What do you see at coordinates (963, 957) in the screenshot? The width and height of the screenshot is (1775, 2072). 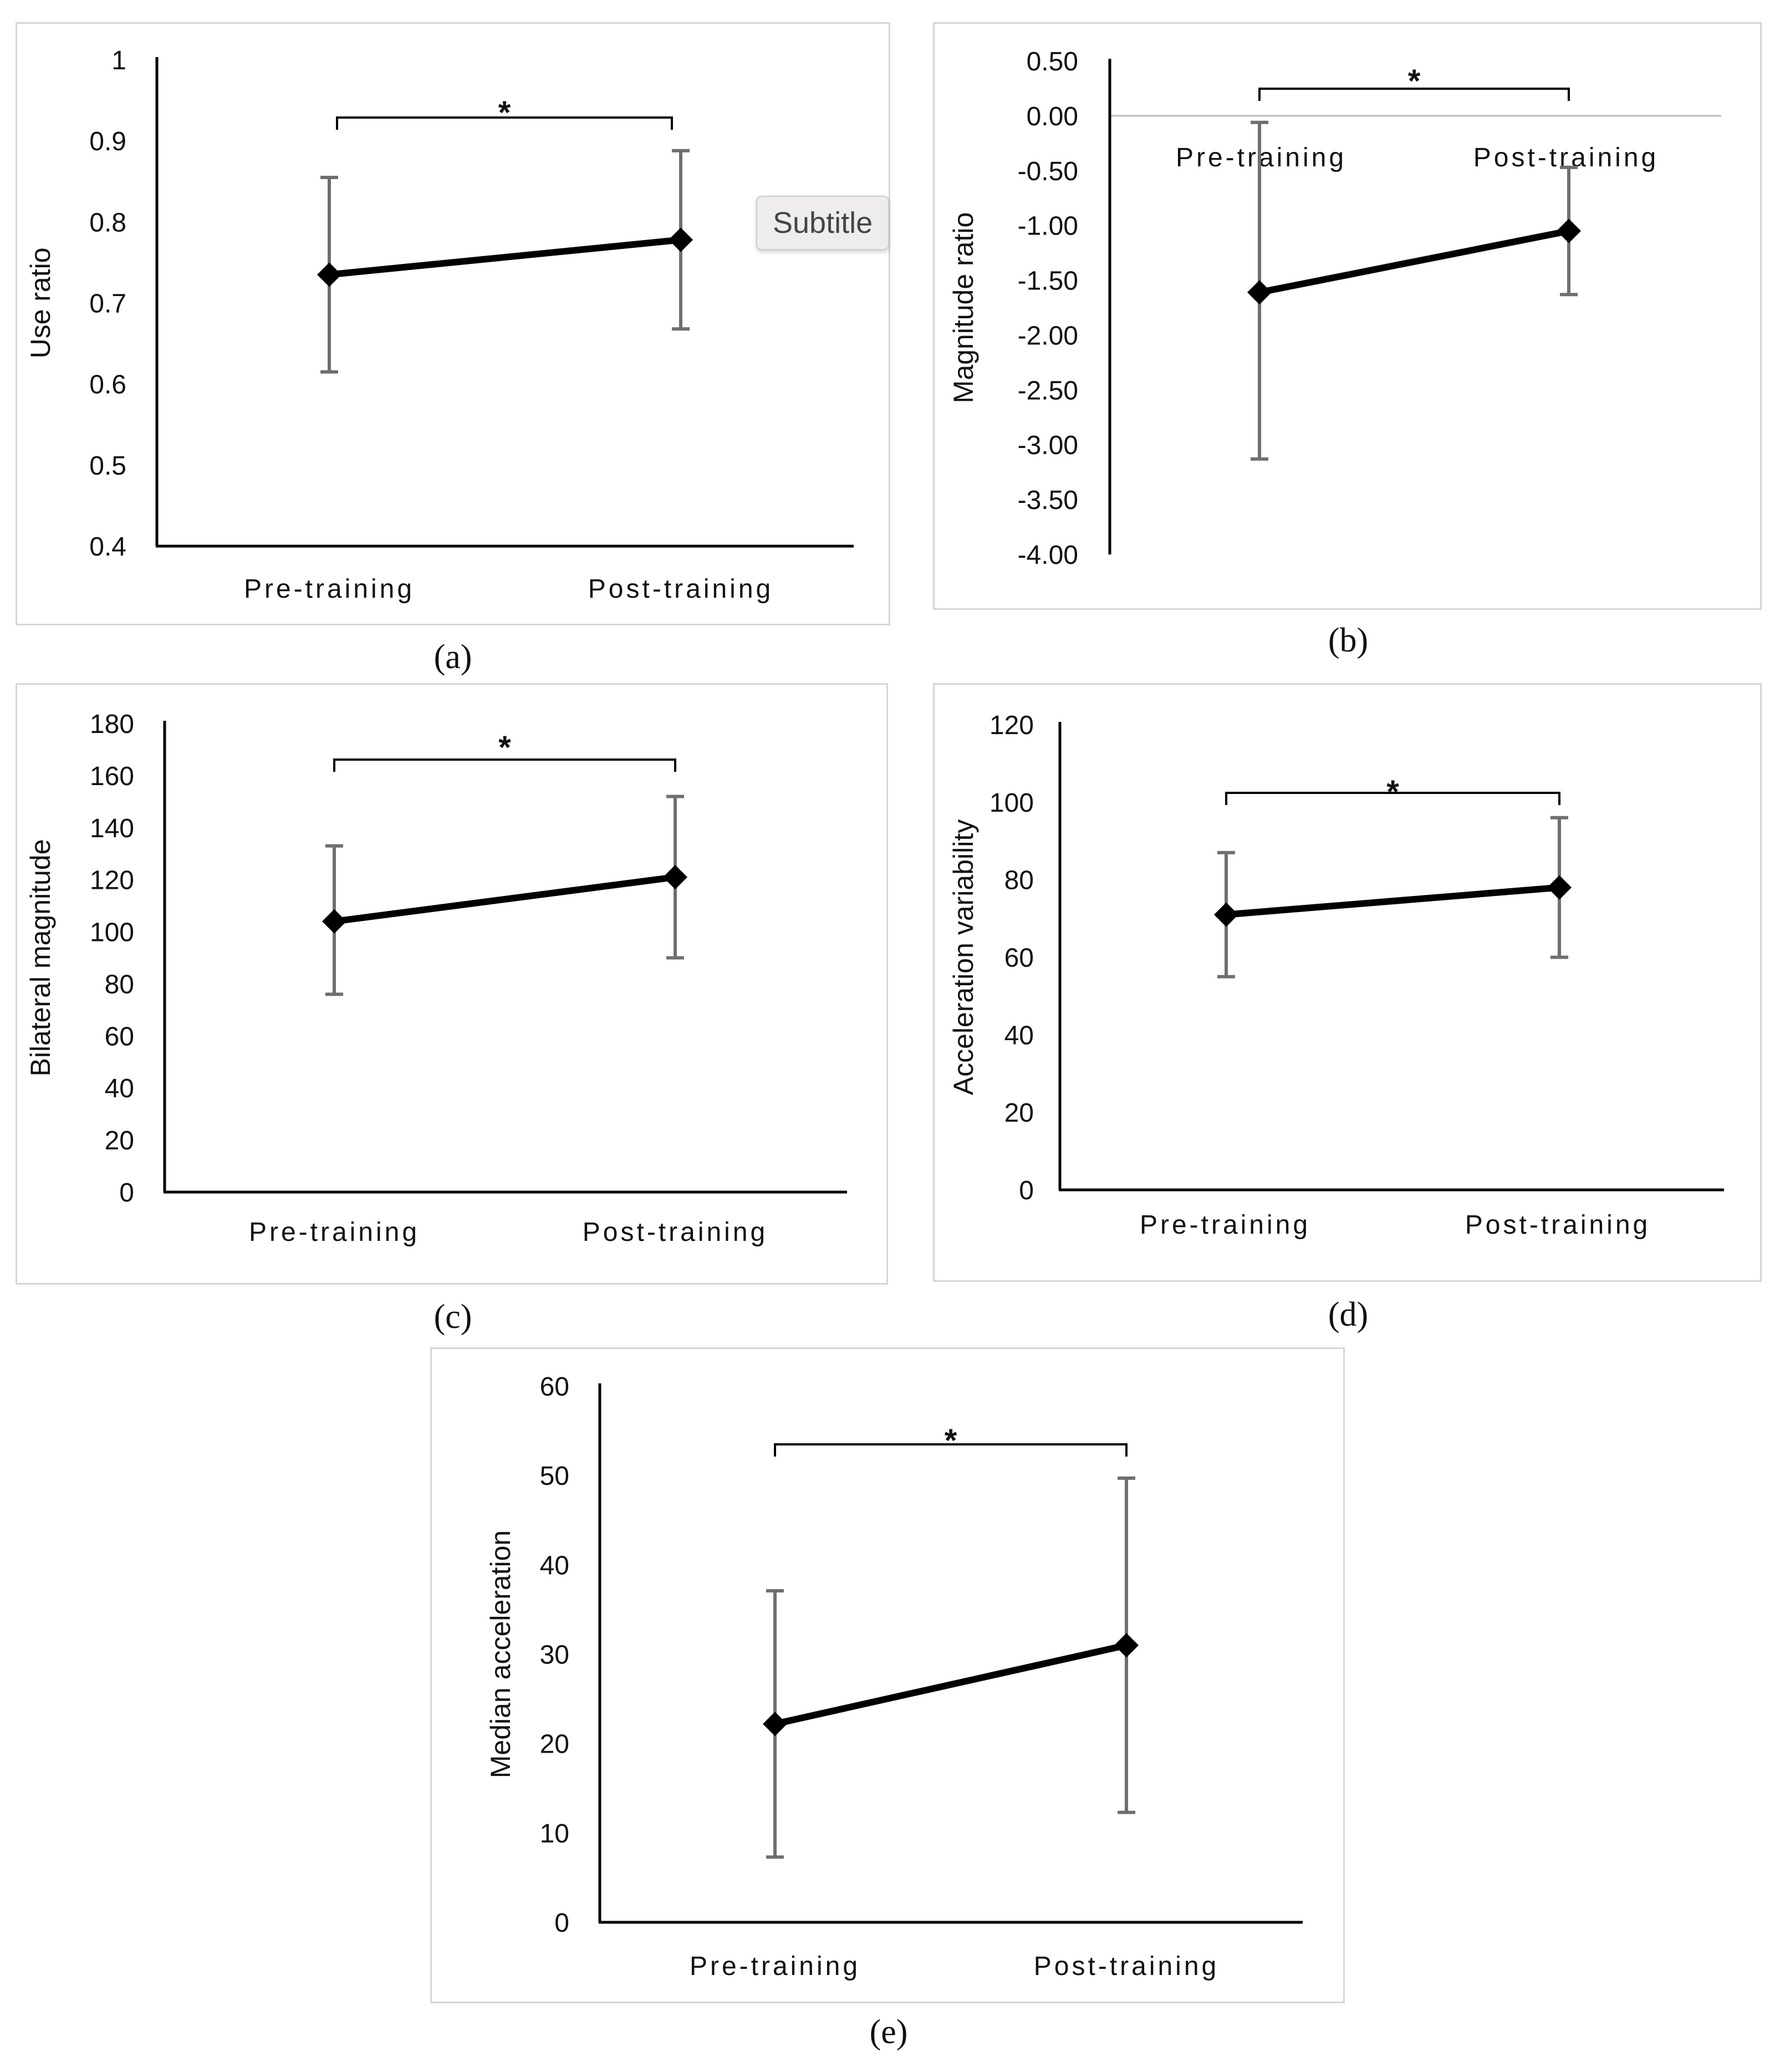 I see `y-axis-label: Acceleration variability` at bounding box center [963, 957].